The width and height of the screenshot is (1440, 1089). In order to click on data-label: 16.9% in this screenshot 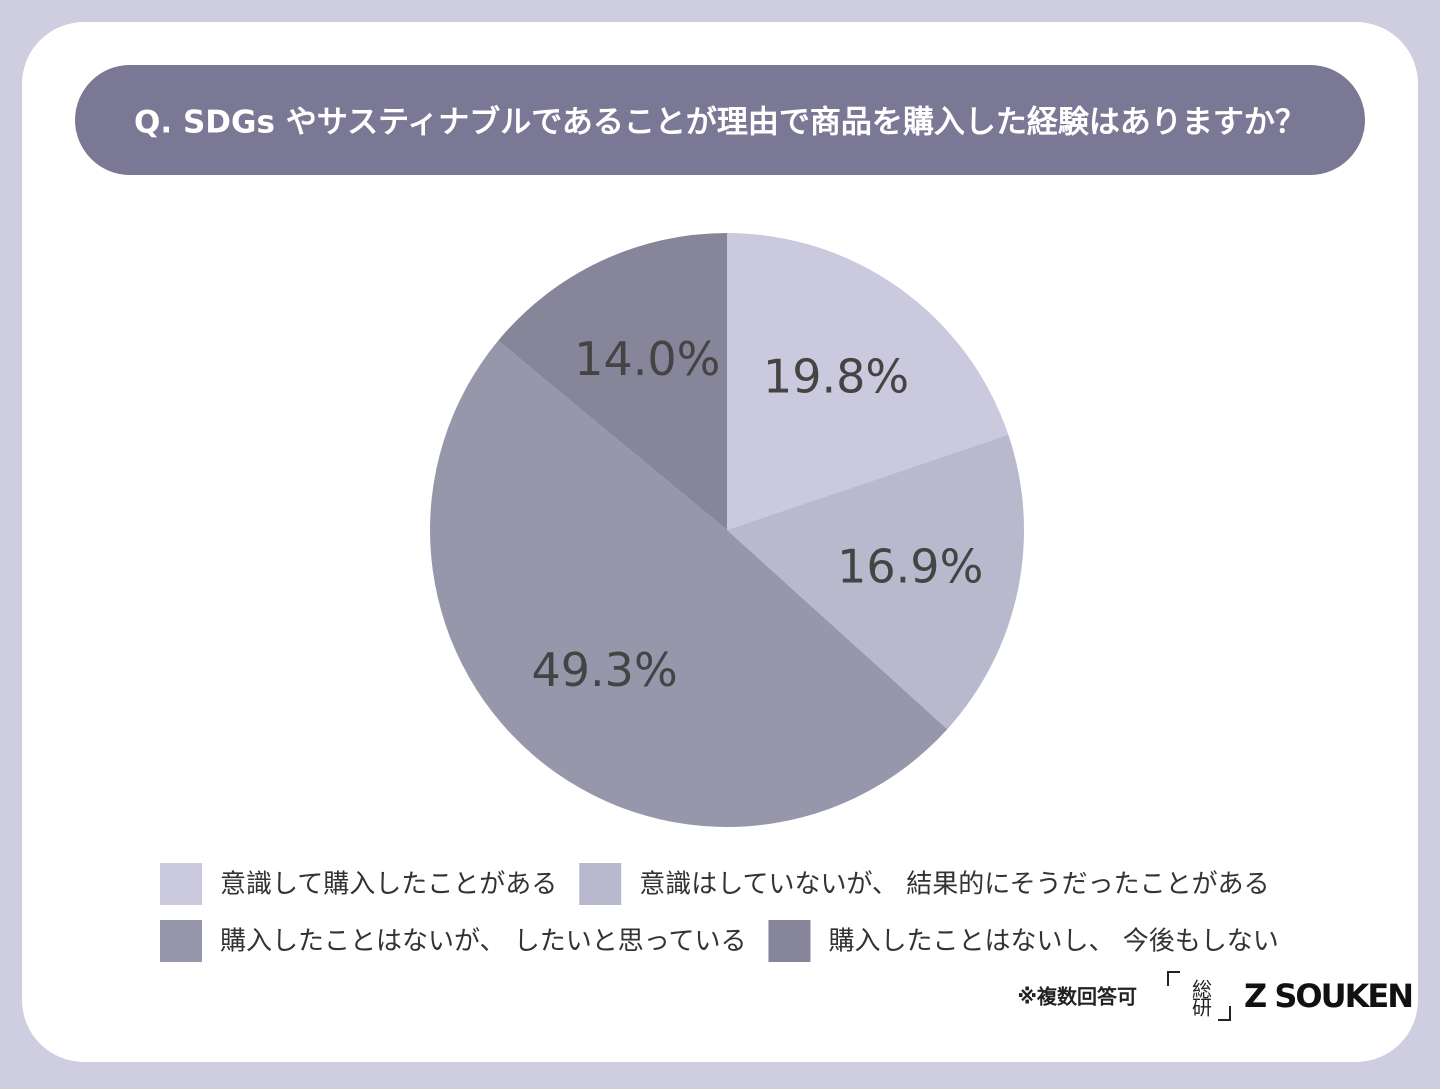, I will do `click(910, 566)`.